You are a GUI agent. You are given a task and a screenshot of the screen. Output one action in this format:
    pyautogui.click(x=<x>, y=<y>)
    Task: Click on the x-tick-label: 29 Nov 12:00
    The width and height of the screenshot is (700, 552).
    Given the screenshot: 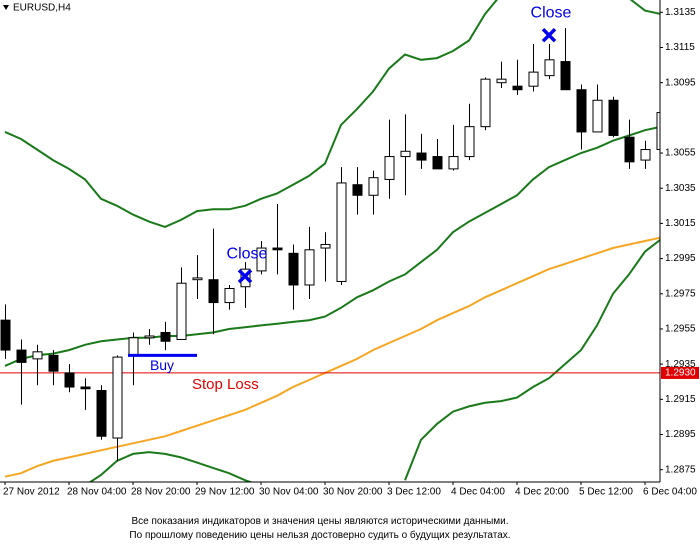 What is the action you would take?
    pyautogui.click(x=225, y=492)
    